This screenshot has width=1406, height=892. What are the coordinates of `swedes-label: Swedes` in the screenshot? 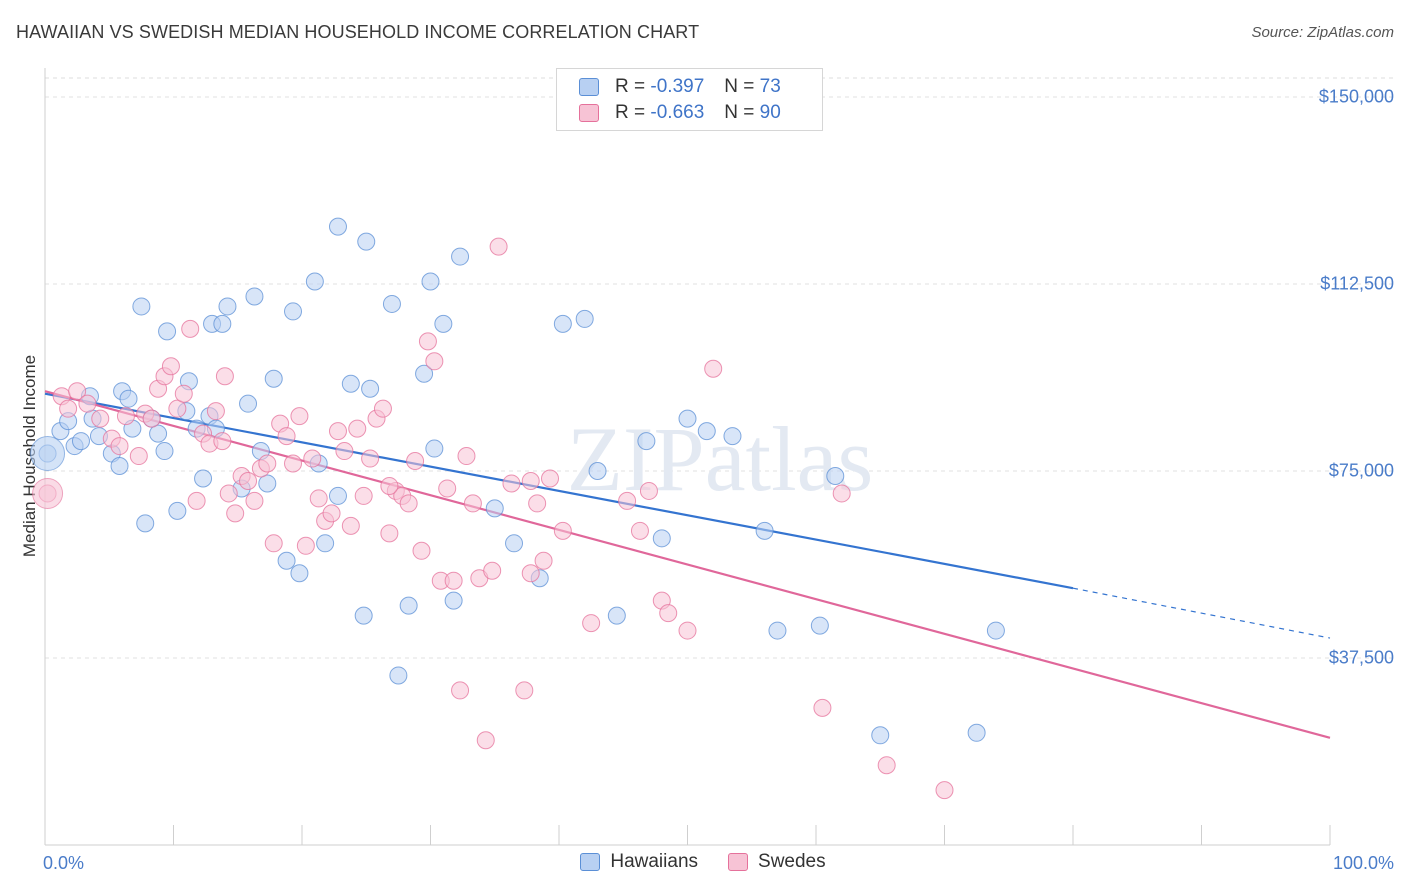 It's located at (792, 861).